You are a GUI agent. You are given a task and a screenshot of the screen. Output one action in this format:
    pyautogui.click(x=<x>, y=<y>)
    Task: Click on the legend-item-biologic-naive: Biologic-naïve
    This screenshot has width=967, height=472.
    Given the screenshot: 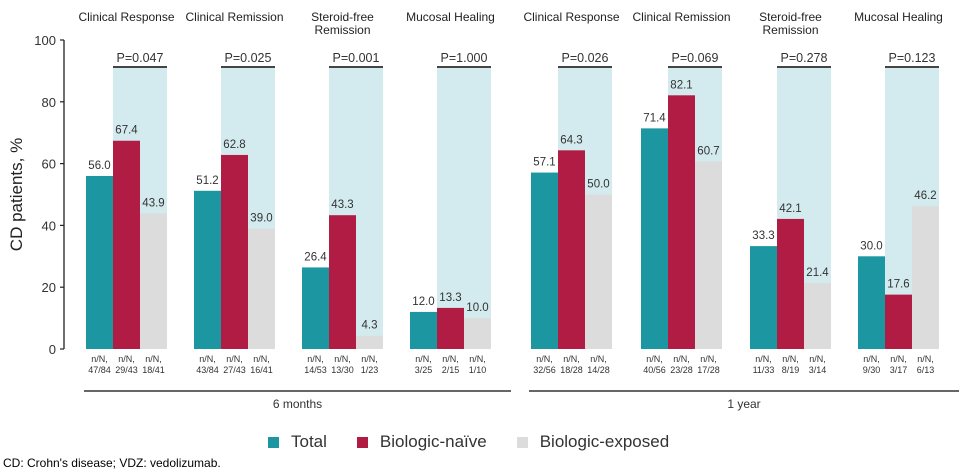 What is the action you would take?
    pyautogui.click(x=421, y=442)
    